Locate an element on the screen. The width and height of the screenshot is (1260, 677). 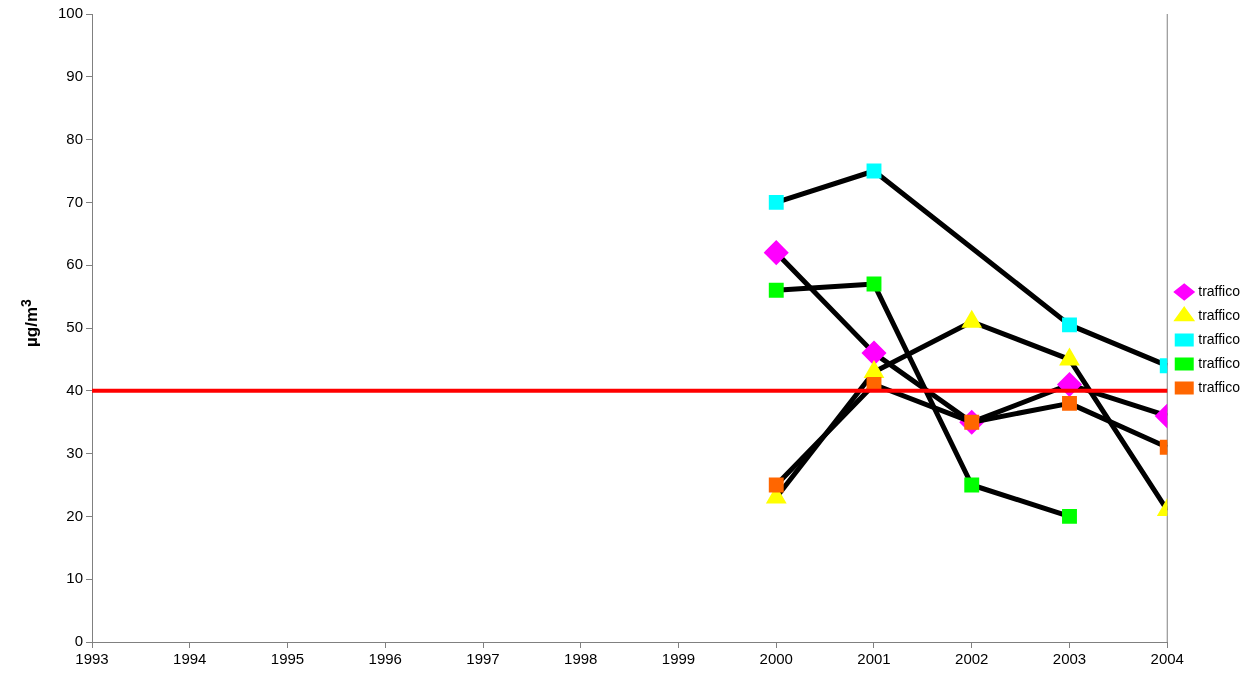
x-tick-label: 1994 is located at coordinates (190, 659).